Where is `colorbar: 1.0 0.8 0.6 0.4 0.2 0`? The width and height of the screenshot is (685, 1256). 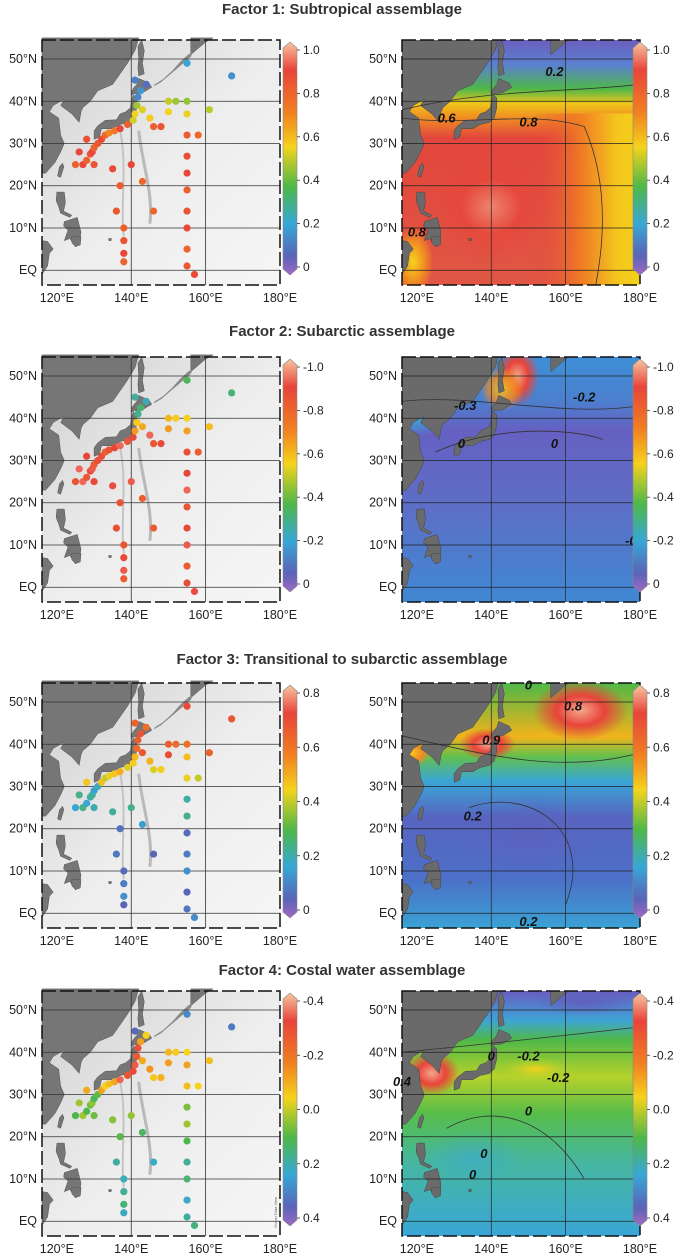
colorbar: 1.0 0.8 0.6 0.4 0.2 0 is located at coordinates (301, 158).